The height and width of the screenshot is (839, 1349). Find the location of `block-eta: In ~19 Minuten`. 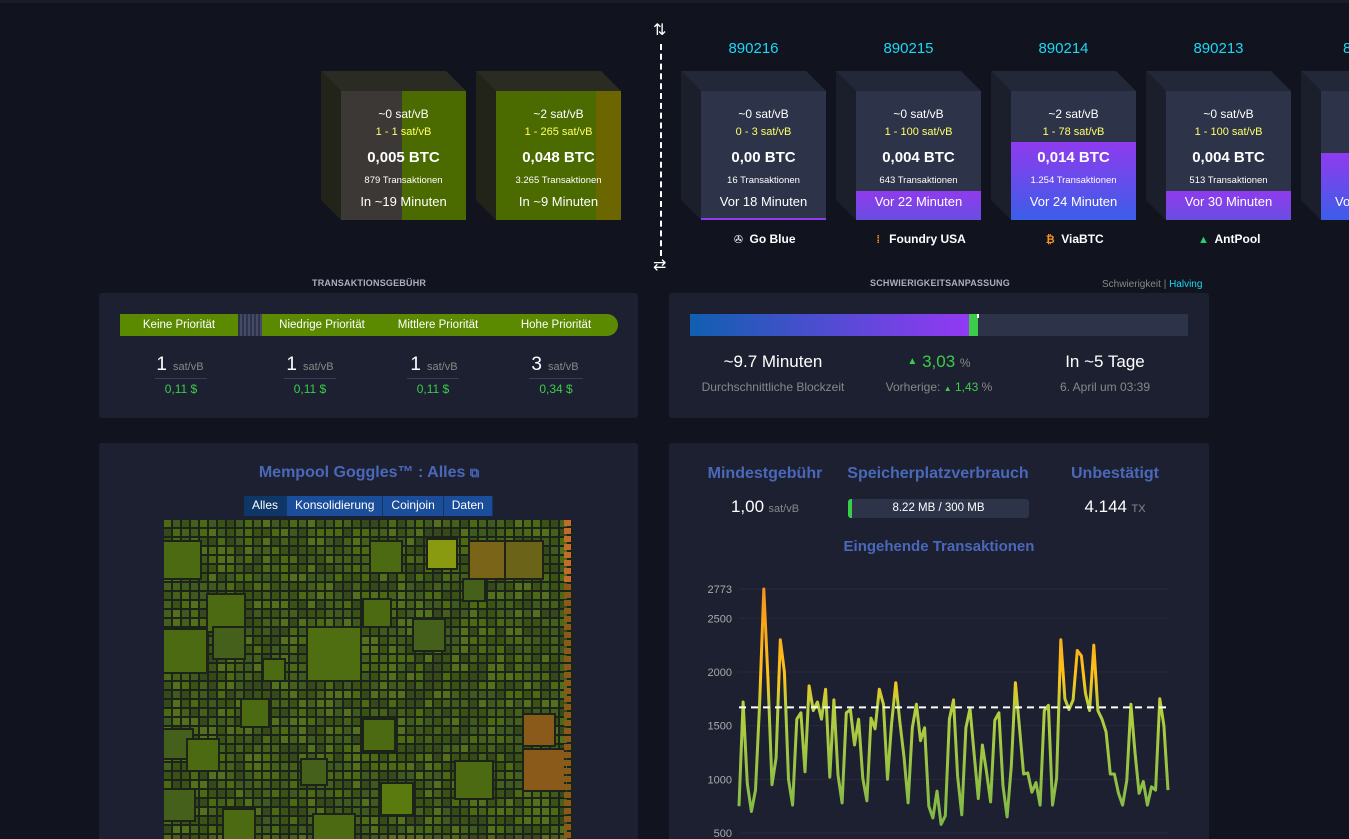

block-eta: In ~19 Minuten is located at coordinates (403, 201).